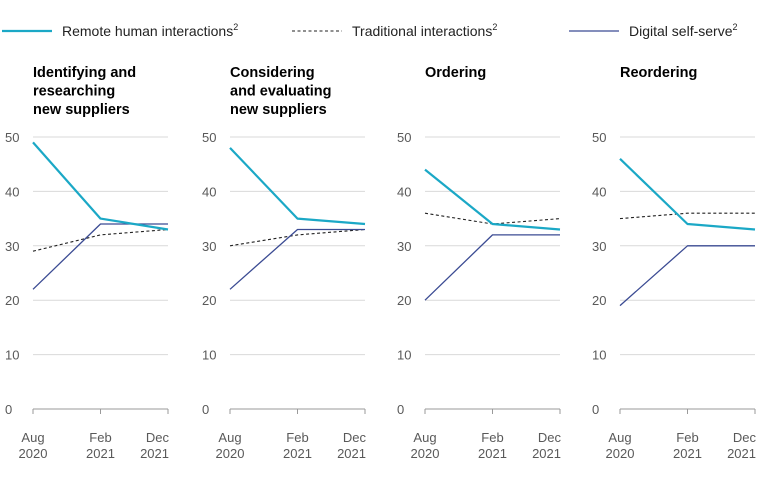 The height and width of the screenshot is (480, 767). What do you see at coordinates (84, 73) in the screenshot?
I see `panel-title-line: Identifying and` at bounding box center [84, 73].